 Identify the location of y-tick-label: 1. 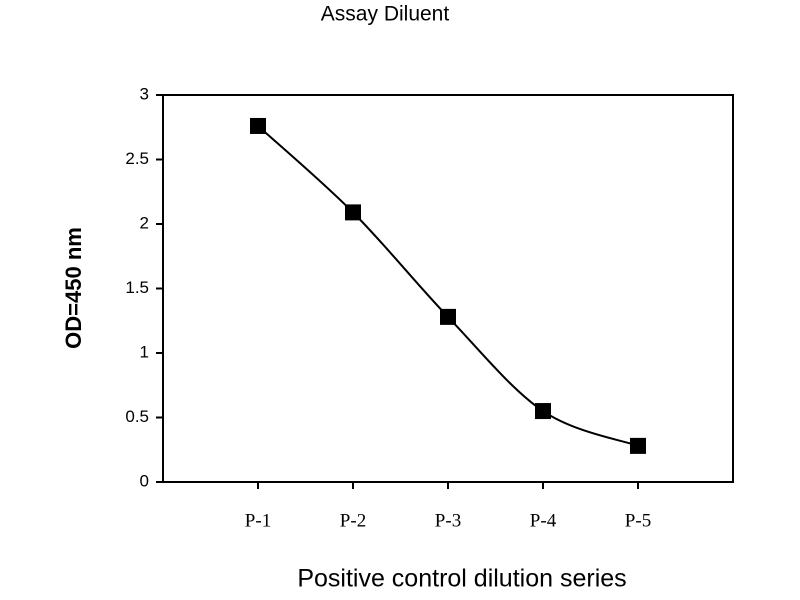
(144, 351).